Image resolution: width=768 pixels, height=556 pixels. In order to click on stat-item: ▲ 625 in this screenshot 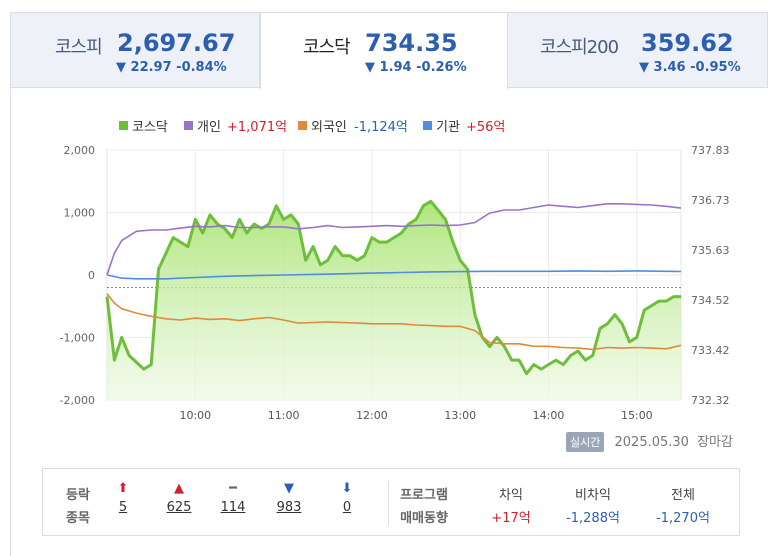, I will do `click(179, 498)`.